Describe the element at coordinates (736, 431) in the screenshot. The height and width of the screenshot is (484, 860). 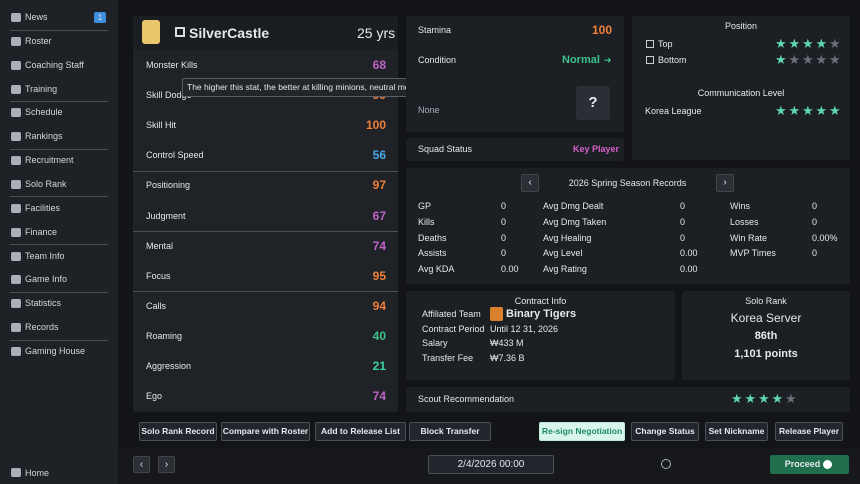
I see `action-button: Set Nickname` at that location.